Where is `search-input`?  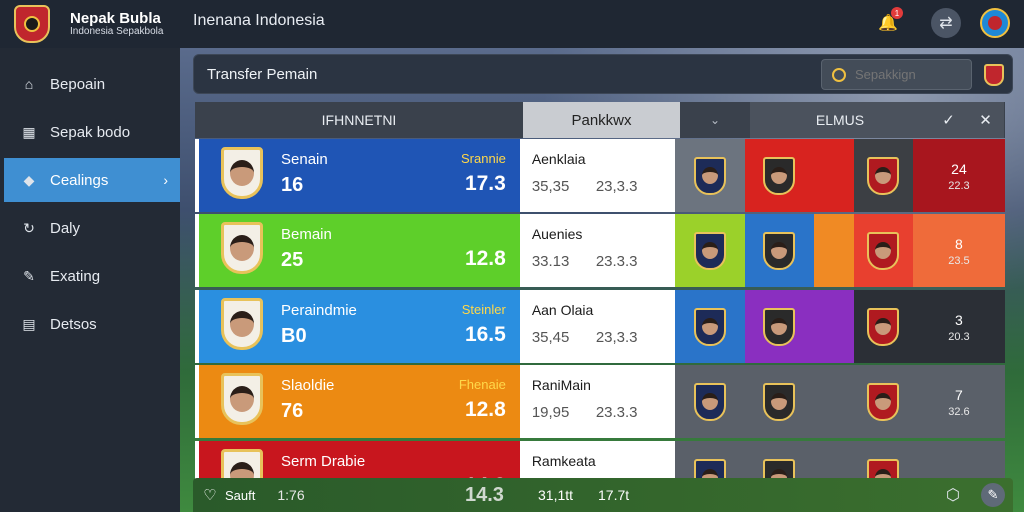
search-input is located at coordinates (910, 74).